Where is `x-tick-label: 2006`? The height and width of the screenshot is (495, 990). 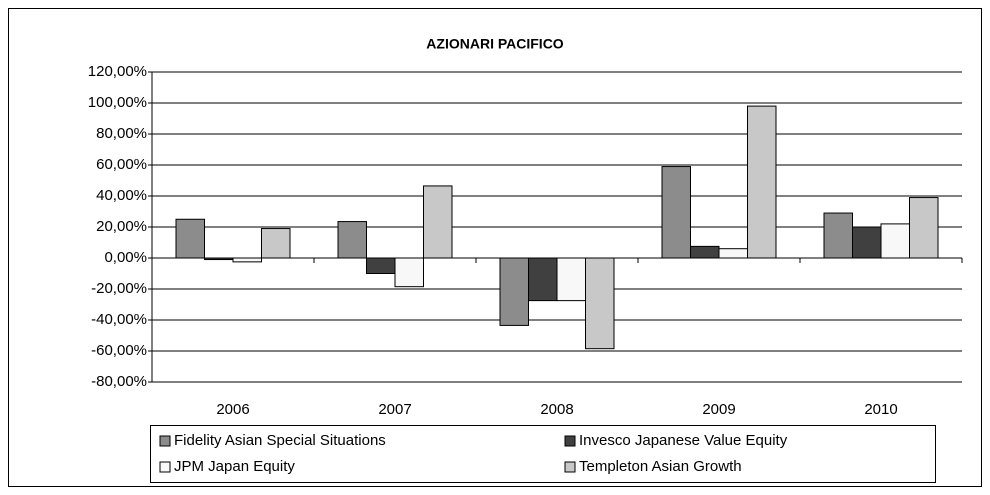 x-tick-label: 2006 is located at coordinates (232, 409).